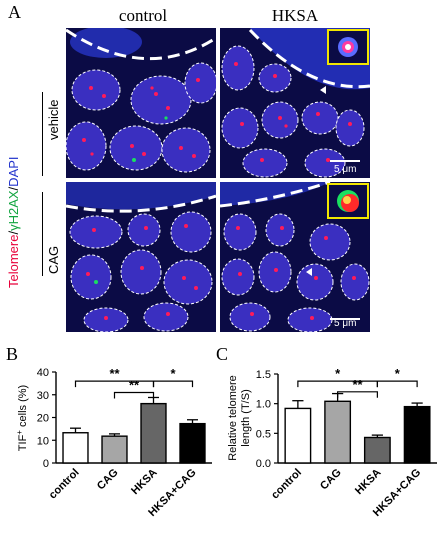 The image size is (447, 550). Describe the element at coordinates (141, 103) in the screenshot. I see `micrograph-control-vehicle` at that location.